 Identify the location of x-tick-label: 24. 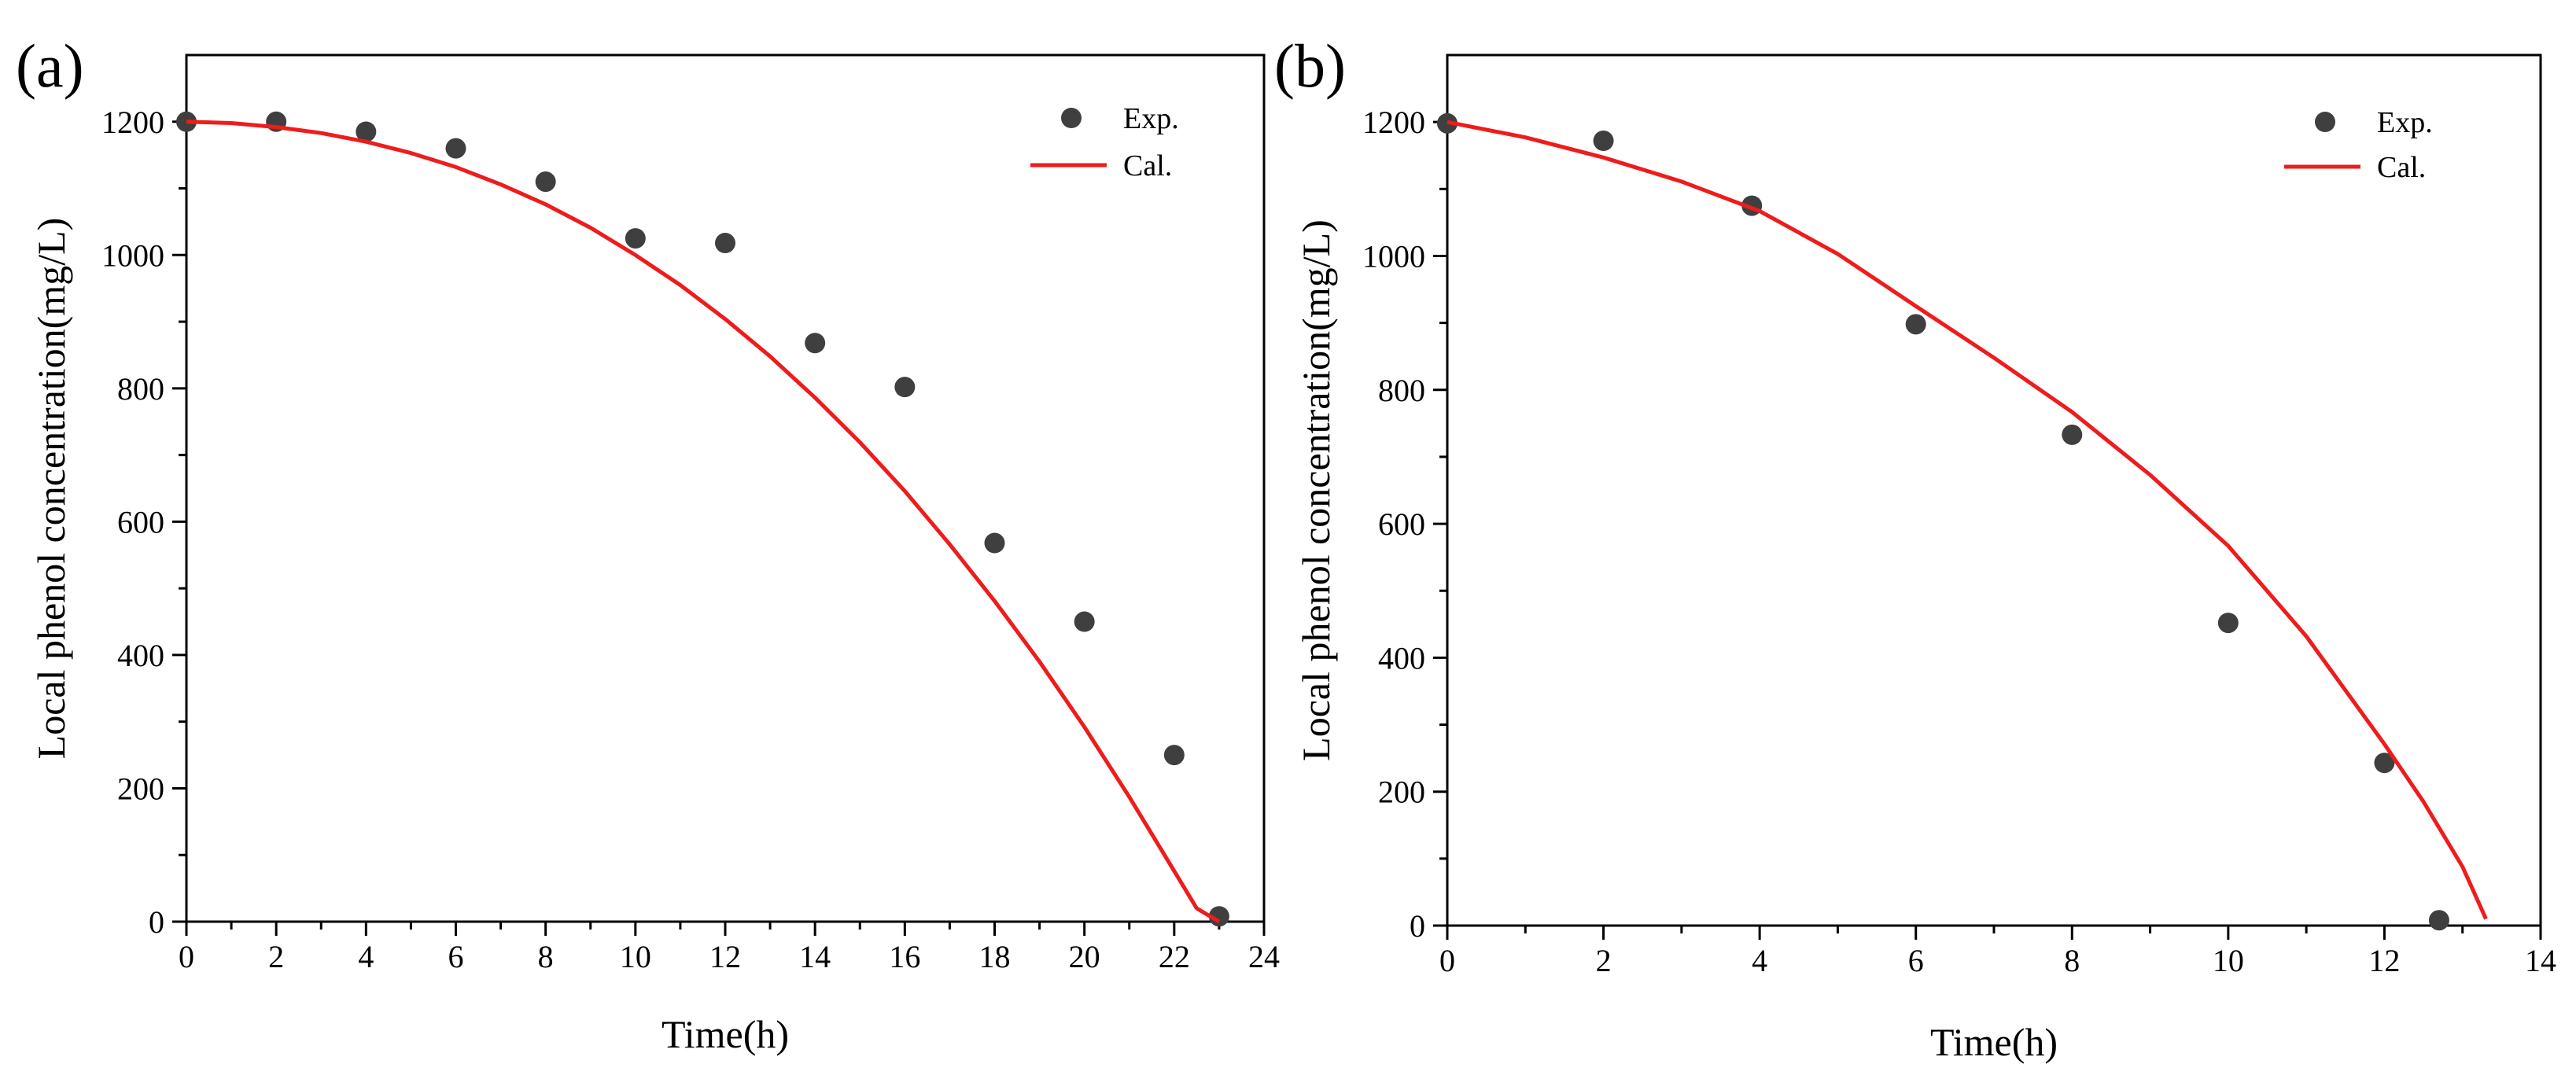
(1264, 956).